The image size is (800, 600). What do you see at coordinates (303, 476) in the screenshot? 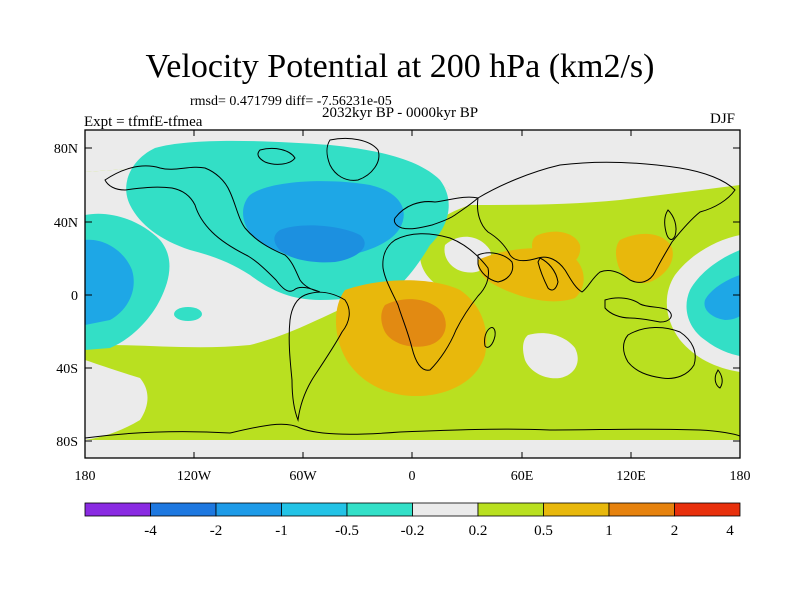
I see `lon-label-60w: 60W` at bounding box center [303, 476].